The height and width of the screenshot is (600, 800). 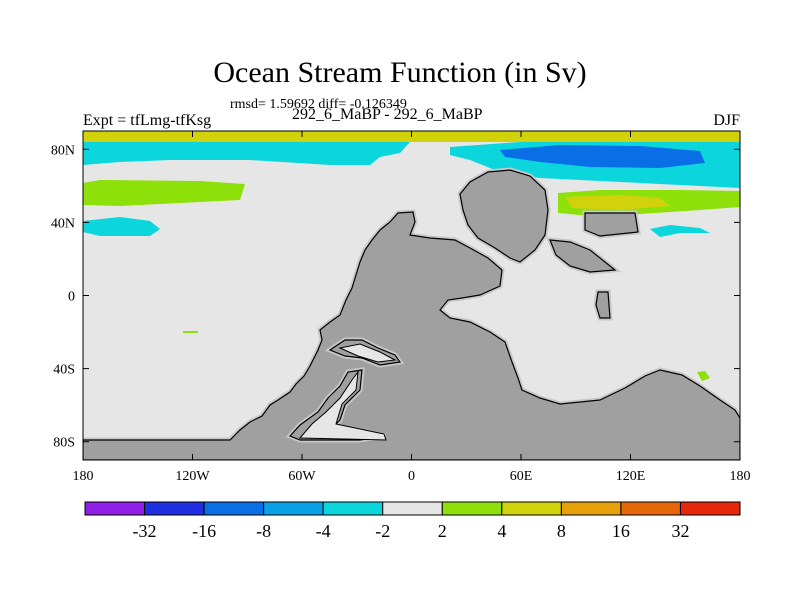 What do you see at coordinates (367, 353) in the screenshot?
I see `inland-sea-north` at bounding box center [367, 353].